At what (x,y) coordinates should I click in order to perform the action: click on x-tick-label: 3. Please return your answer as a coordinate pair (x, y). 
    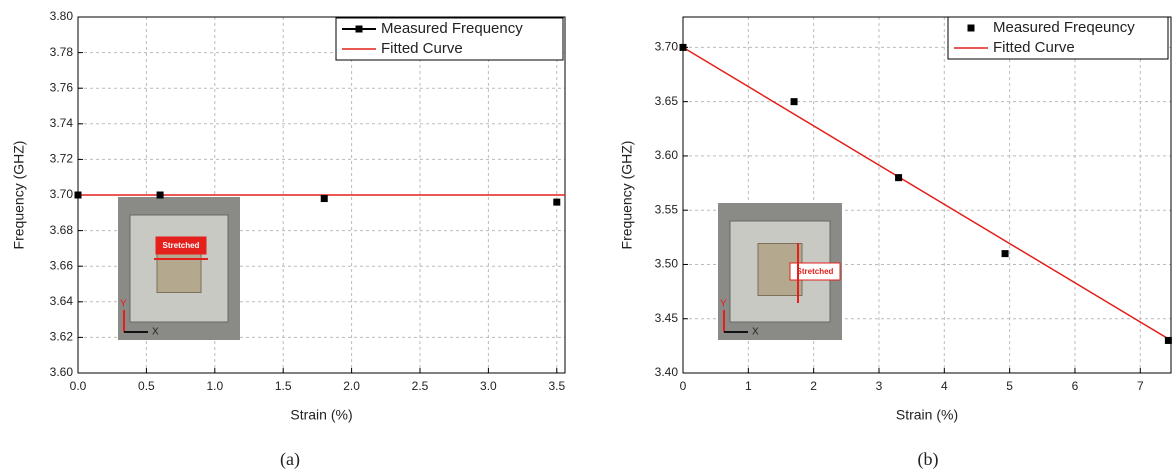
    Looking at the image, I should click on (879, 386).